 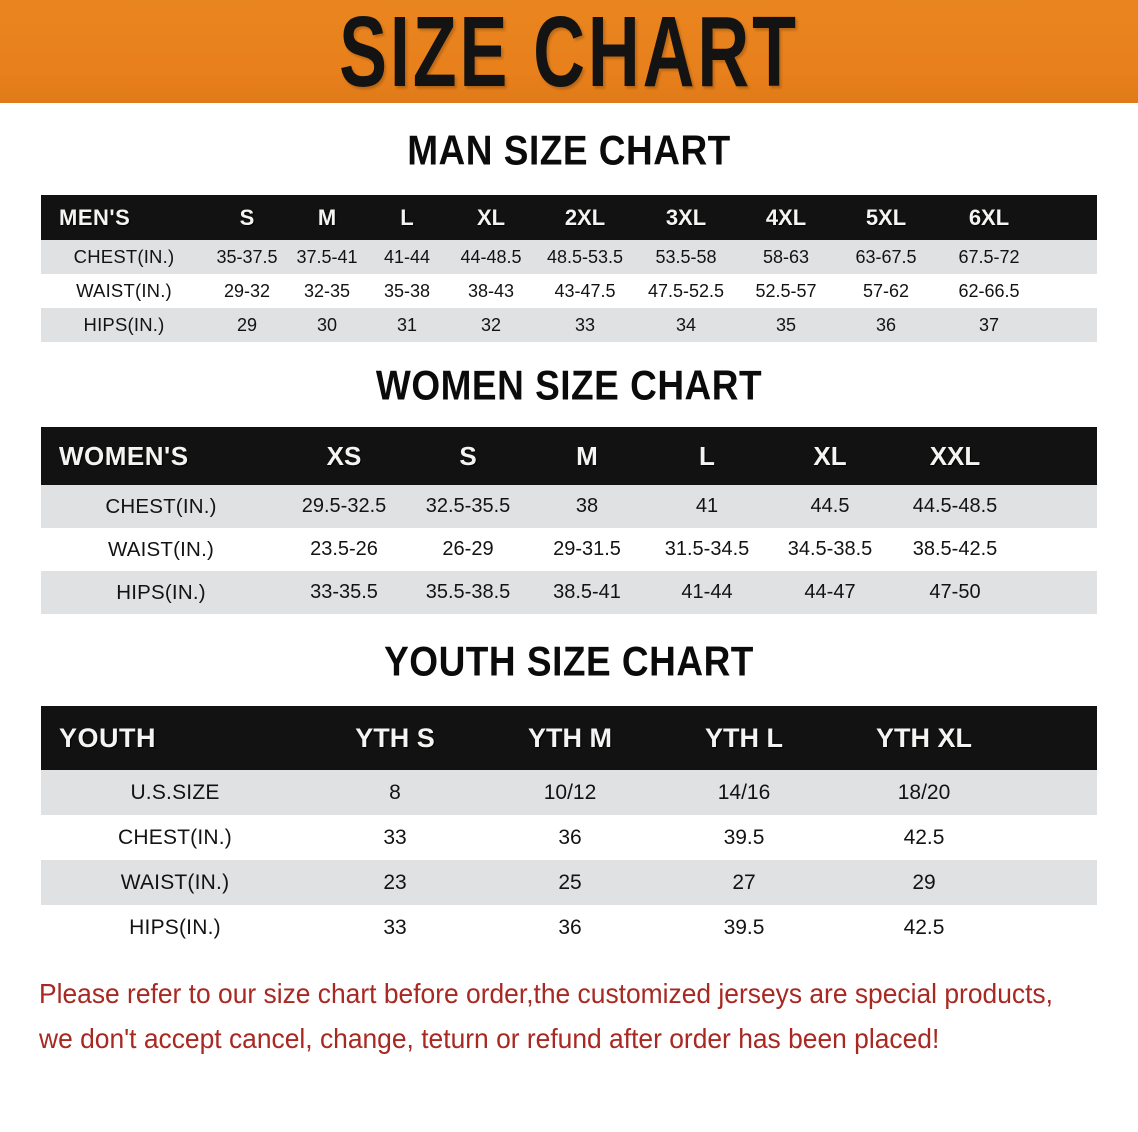 What do you see at coordinates (569, 927) in the screenshot?
I see `table-row: HIPS(IN.) 33 36 39.5 42.5` at bounding box center [569, 927].